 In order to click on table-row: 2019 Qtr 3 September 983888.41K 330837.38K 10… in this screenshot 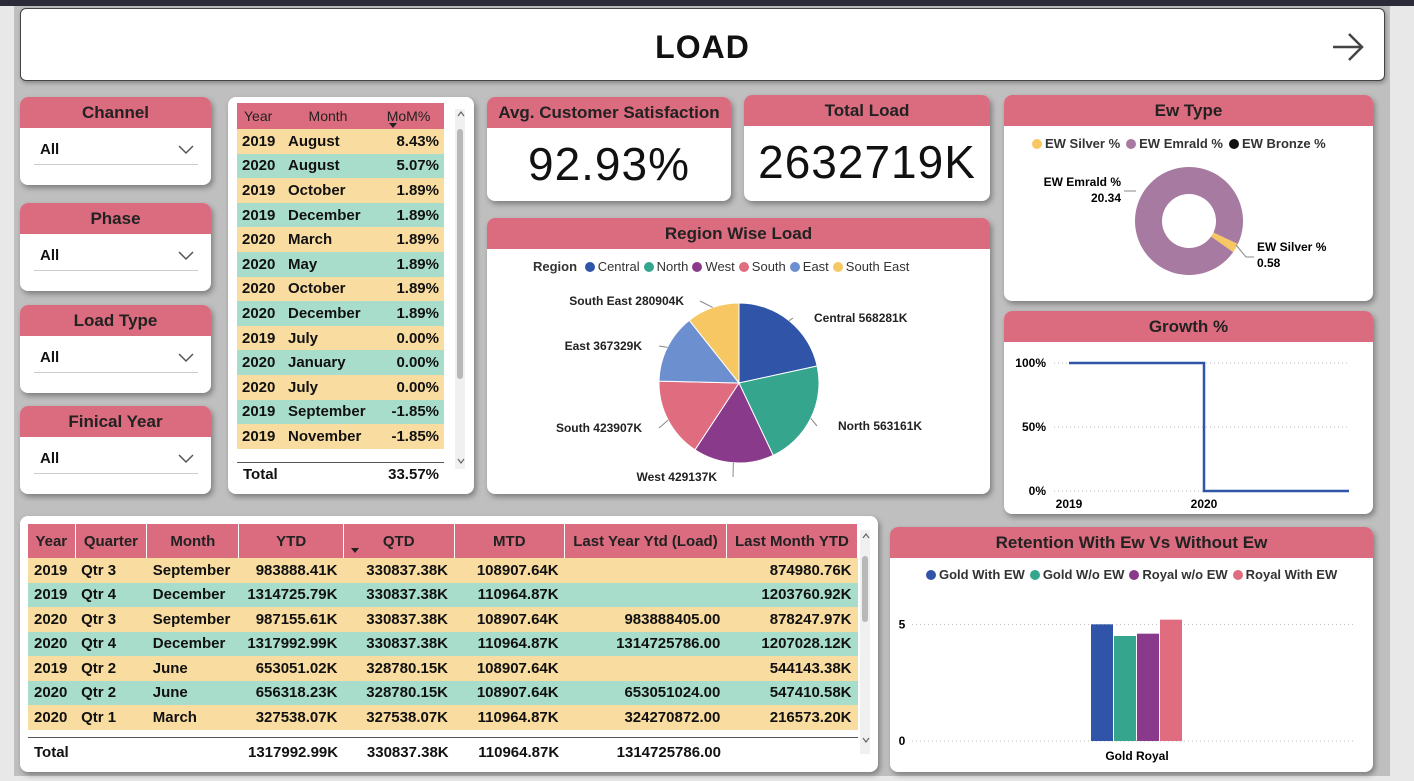, I will do `click(443, 570)`.